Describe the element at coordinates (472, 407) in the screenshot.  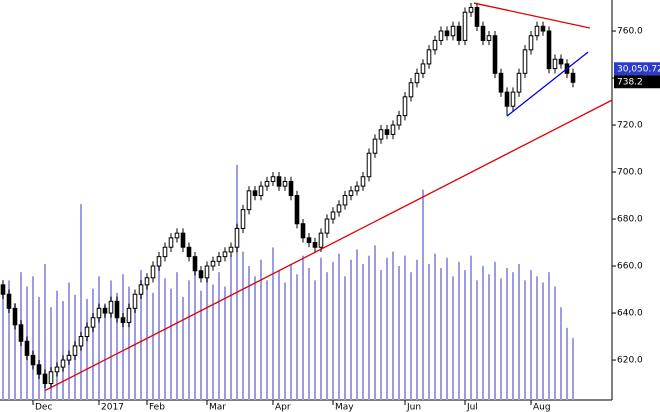
I see `x-tick-label: Jul` at that location.